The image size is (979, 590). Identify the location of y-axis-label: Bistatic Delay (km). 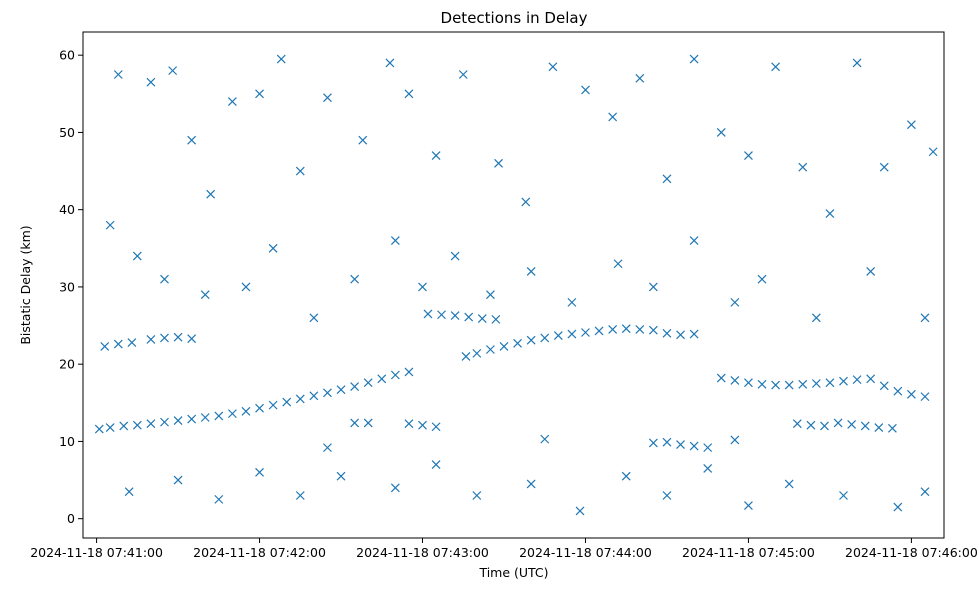
(25, 284).